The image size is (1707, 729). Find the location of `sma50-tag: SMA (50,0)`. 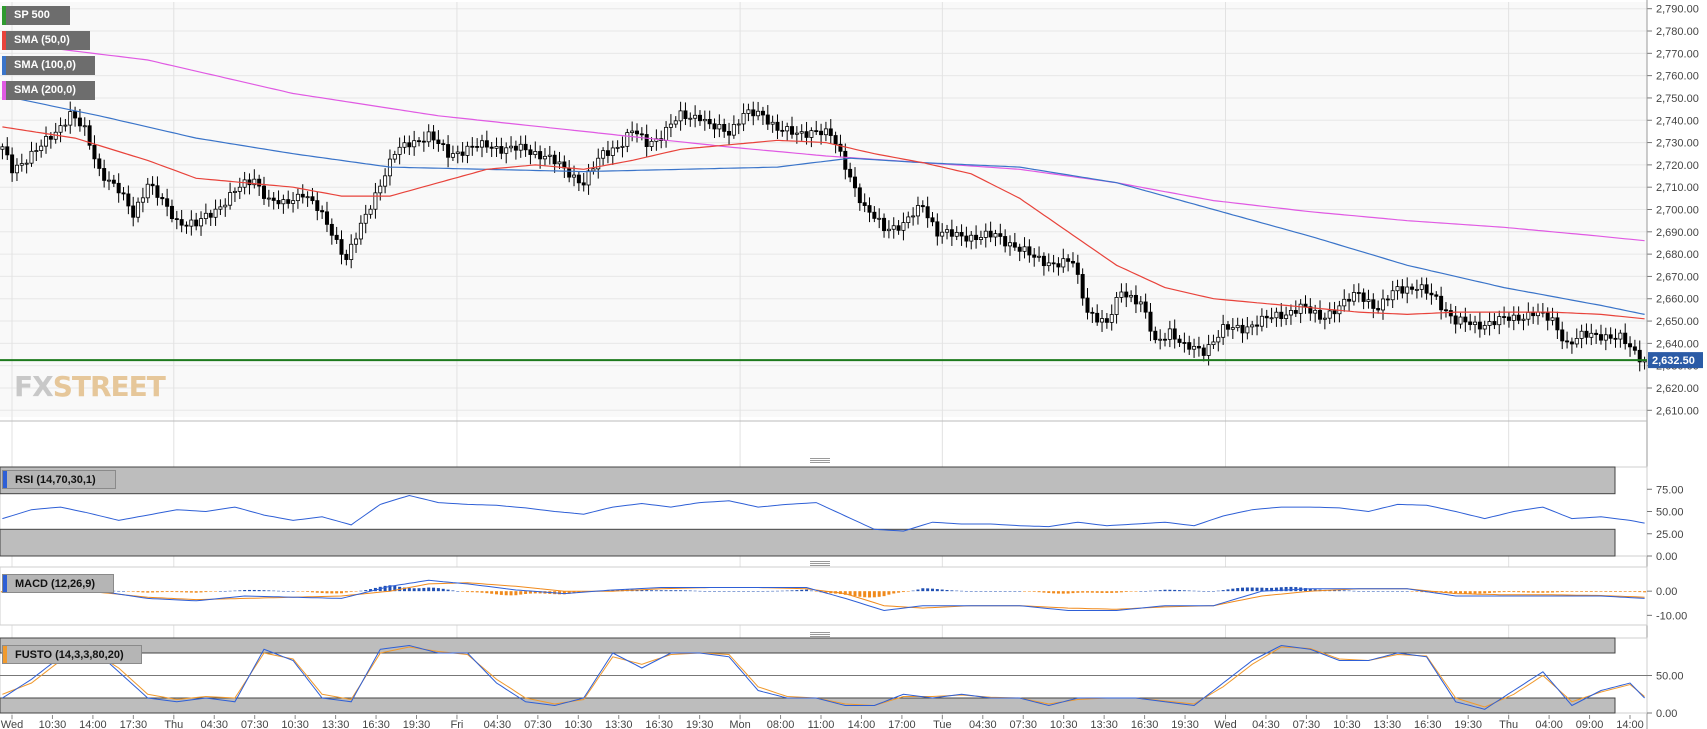

sma50-tag: SMA (50,0) is located at coordinates (46, 40).